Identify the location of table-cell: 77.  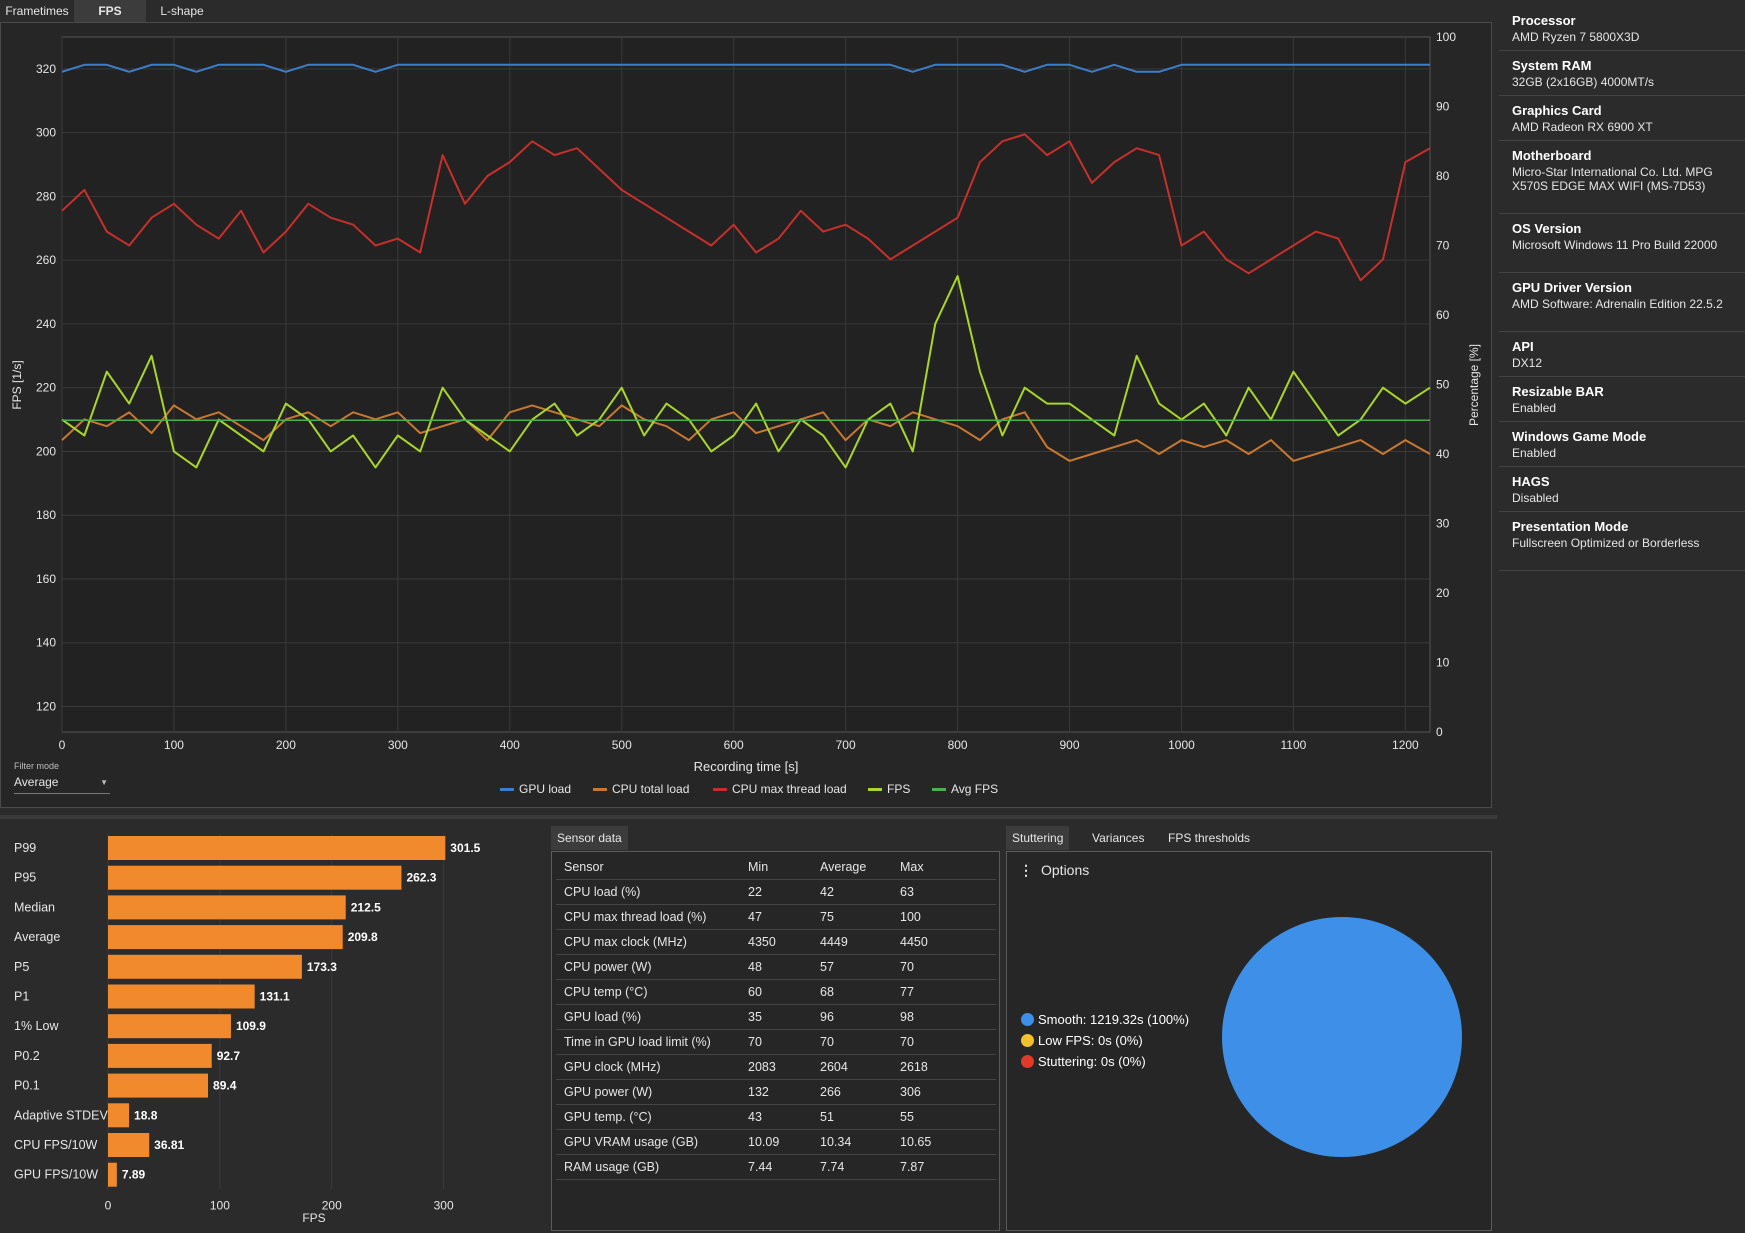
(944, 992).